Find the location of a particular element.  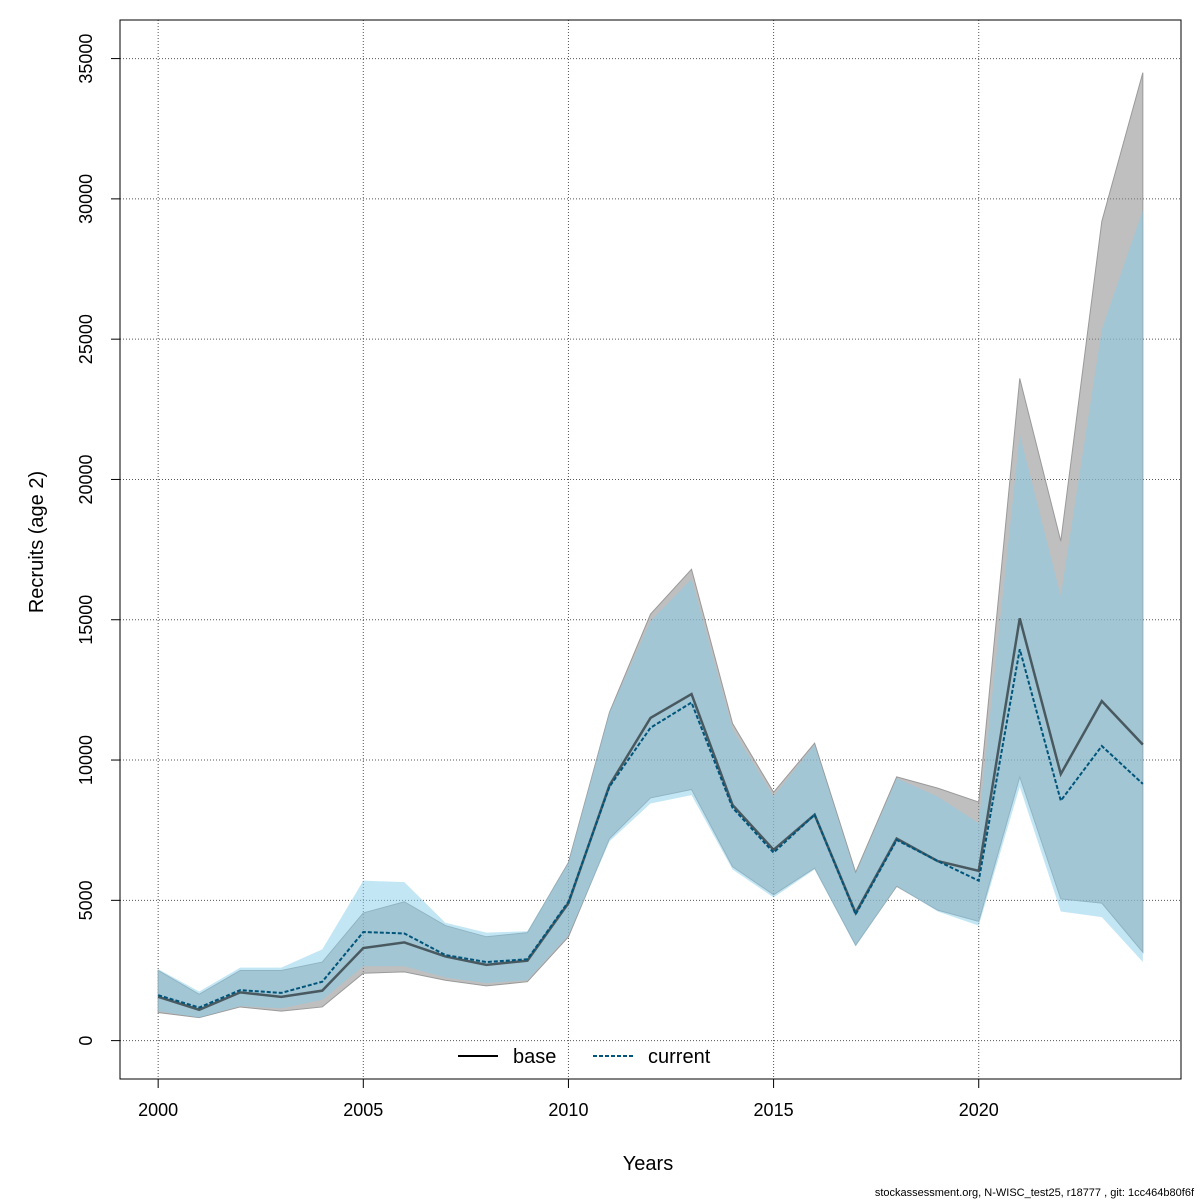

y-tick-label: 15000 is located at coordinates (86, 620).